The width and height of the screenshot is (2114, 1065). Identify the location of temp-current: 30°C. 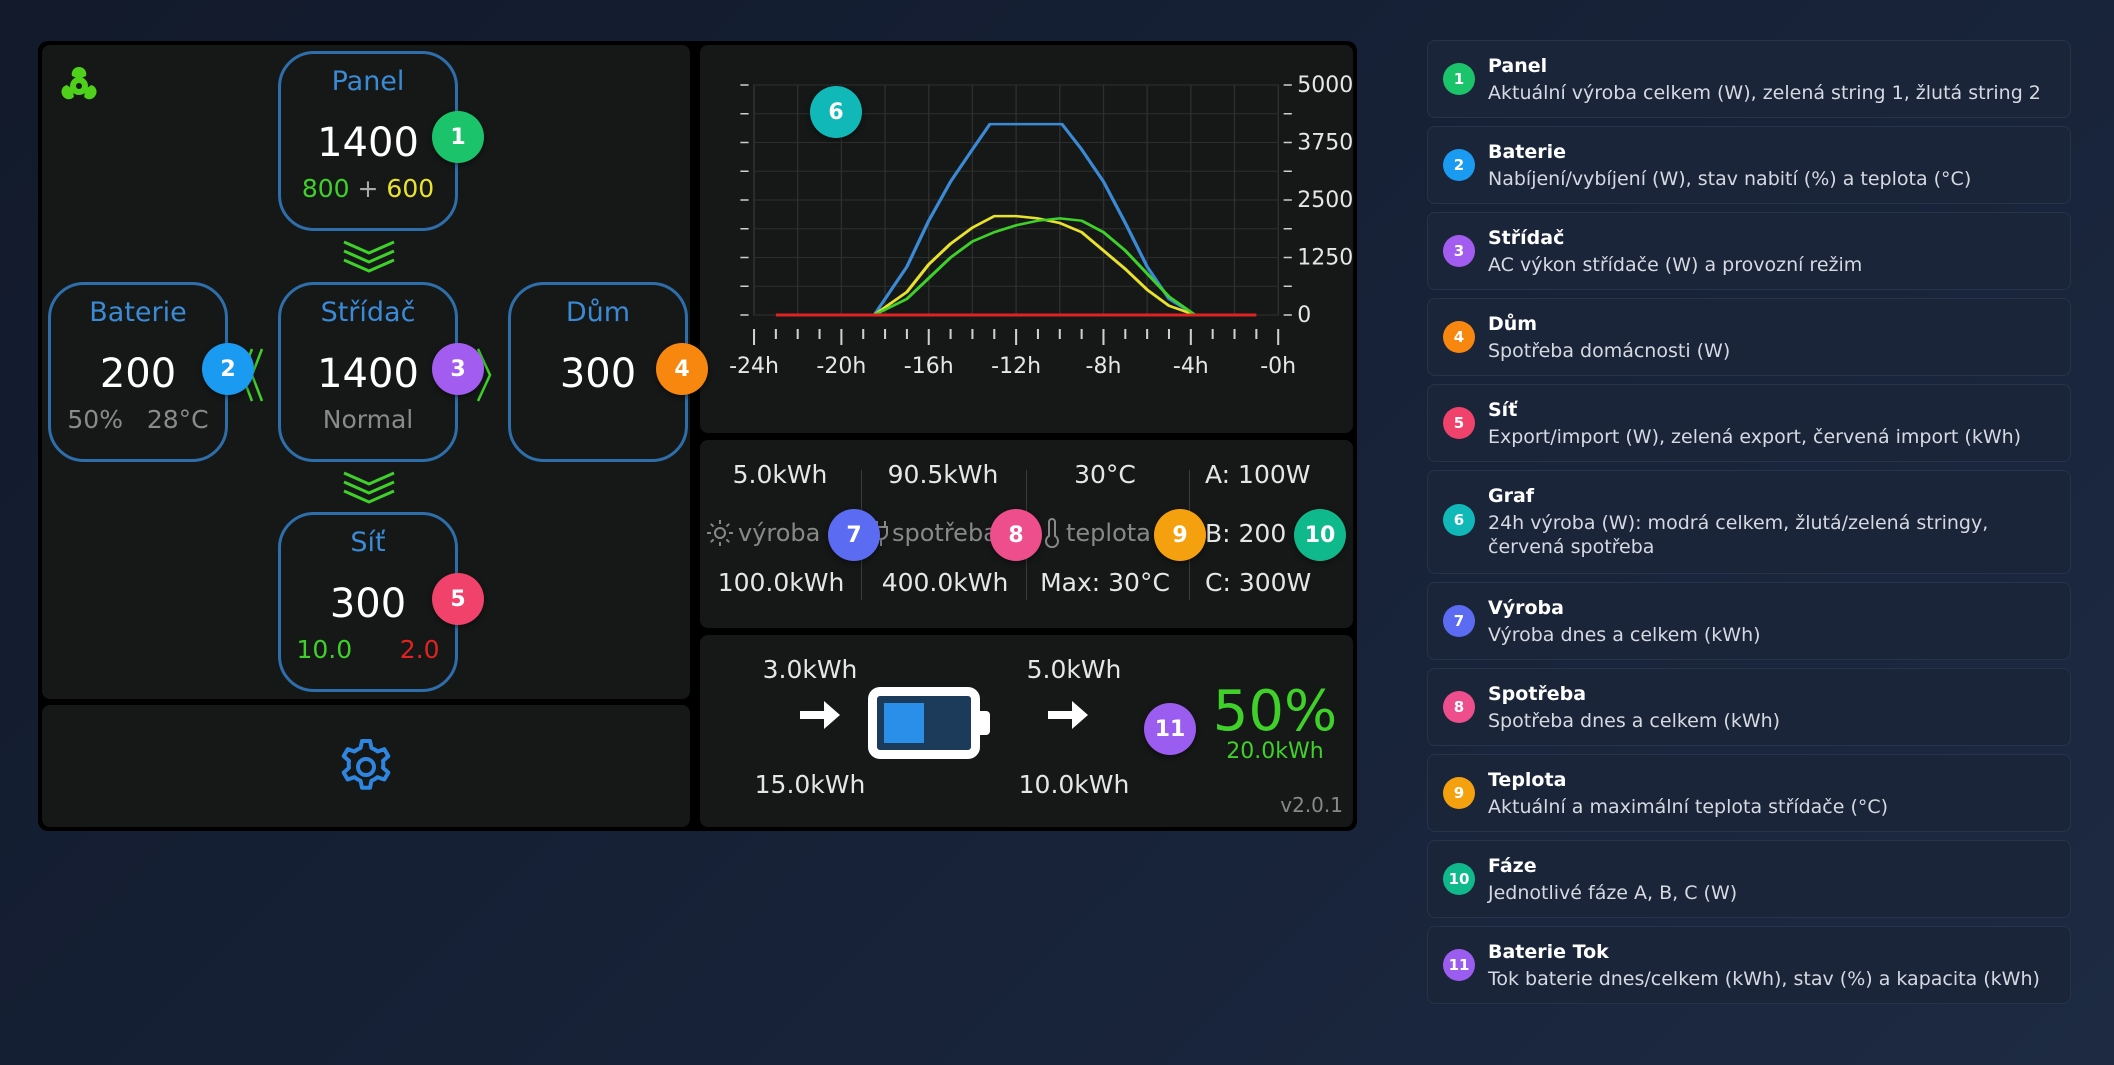
(1105, 474).